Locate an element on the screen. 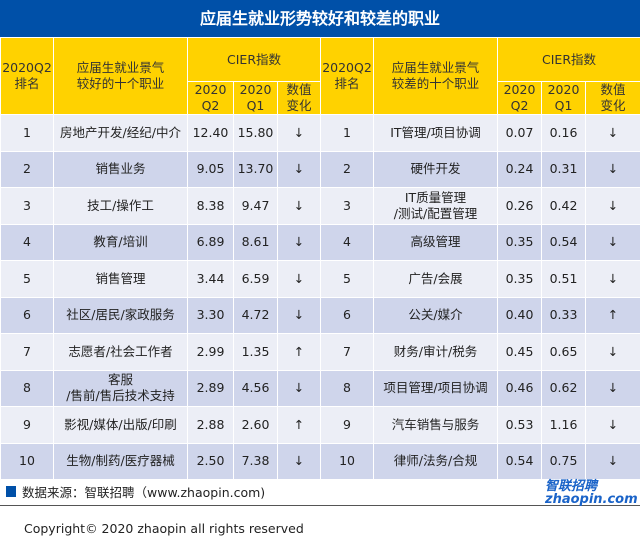  cell-good-q1: 4.72 is located at coordinates (255, 315).